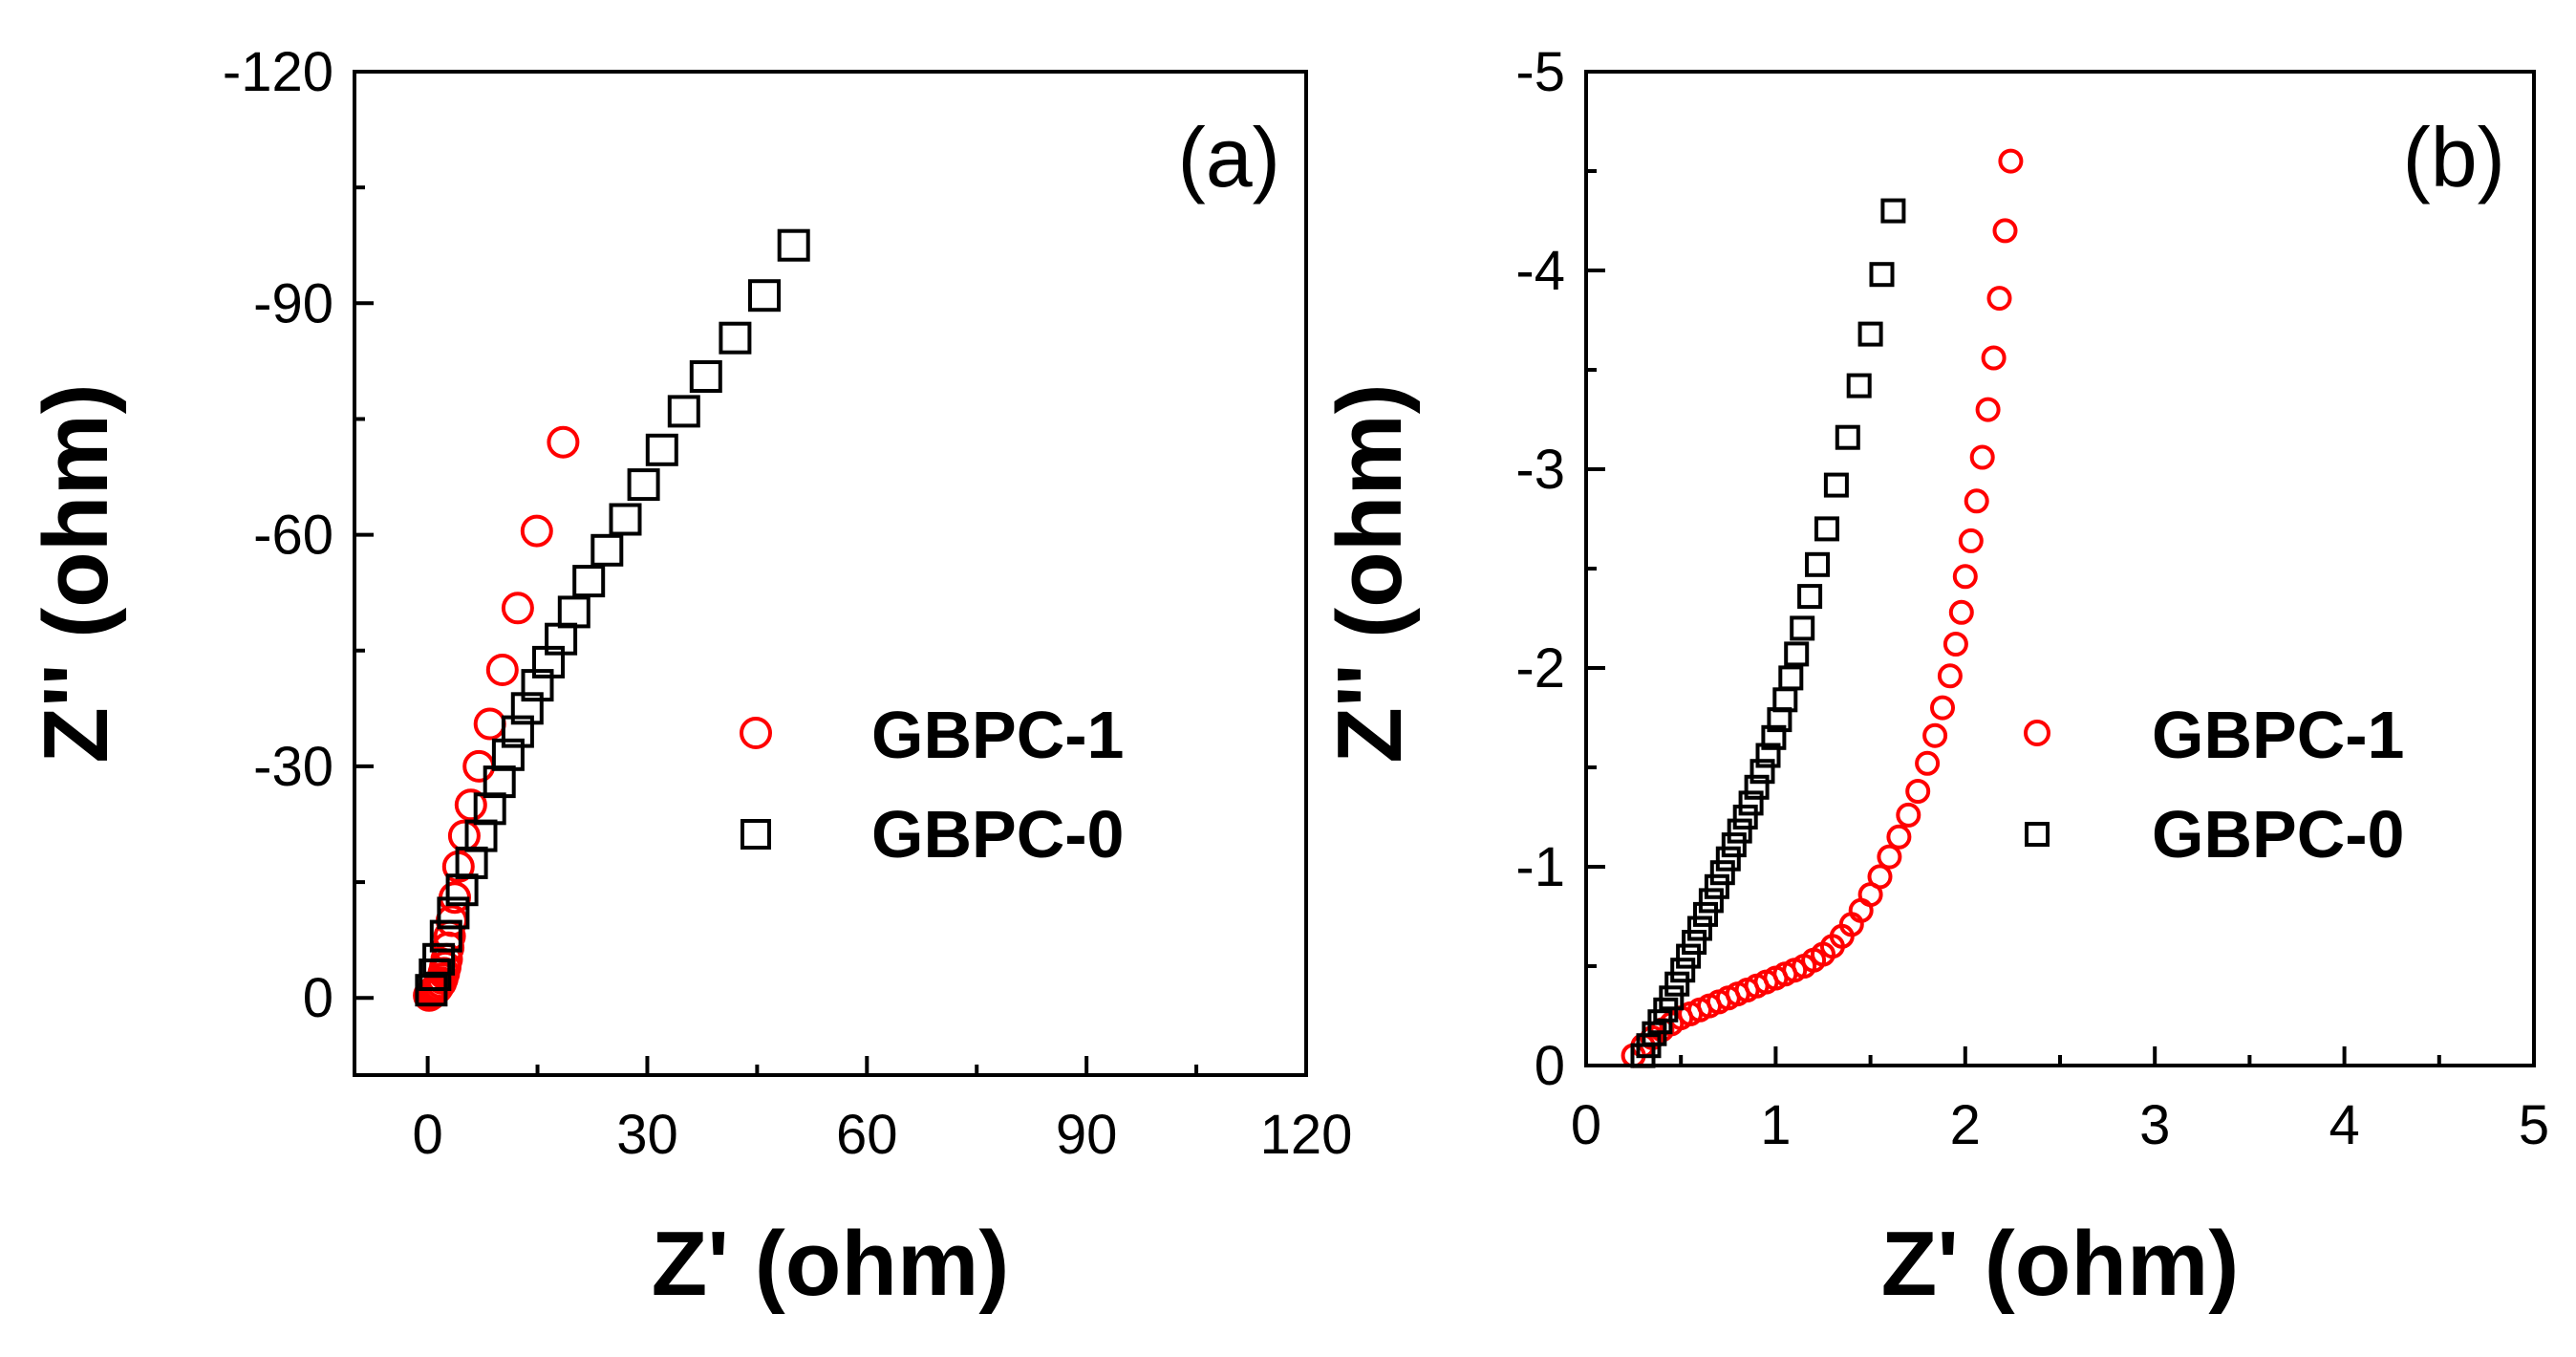  What do you see at coordinates (2534, 1125) in the screenshot?
I see `panel-b-x-tick-label-5: 5` at bounding box center [2534, 1125].